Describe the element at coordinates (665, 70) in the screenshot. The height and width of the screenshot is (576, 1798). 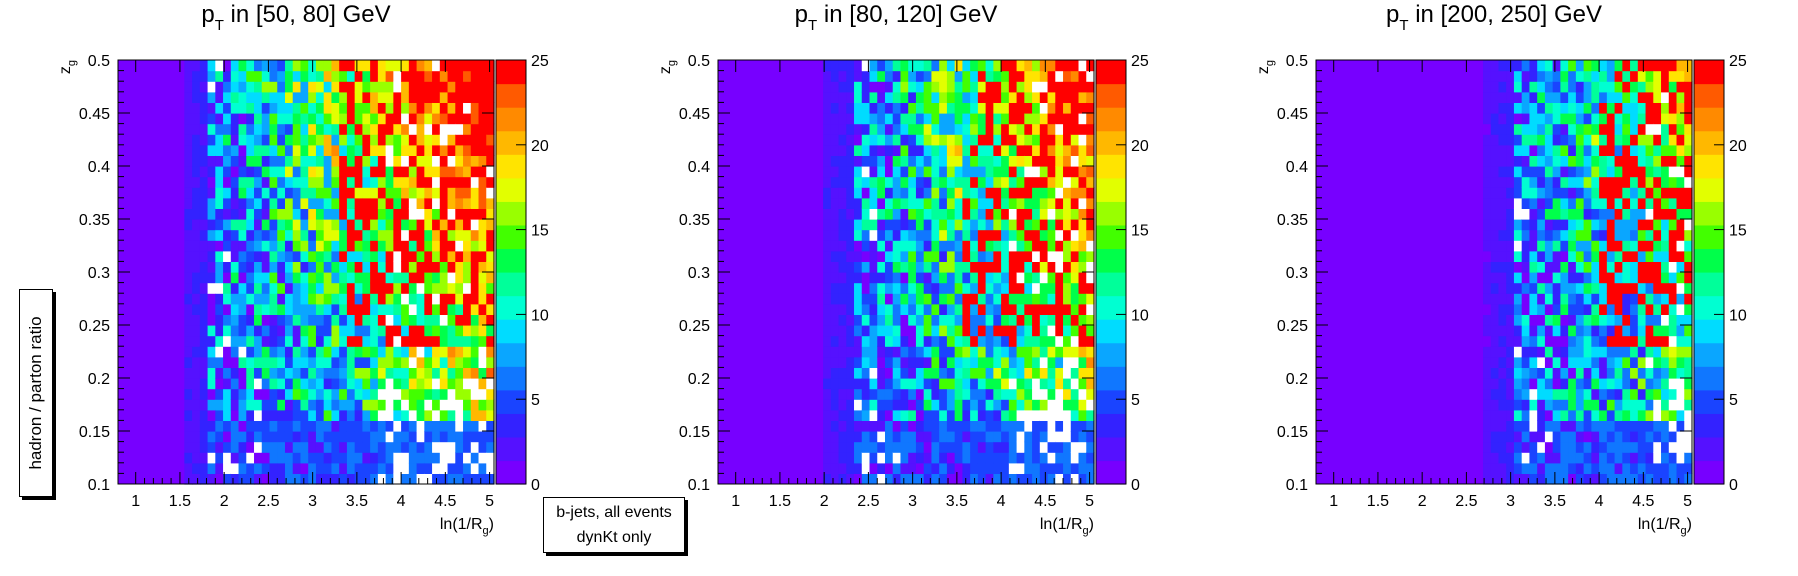
I see `y-axis-label-main: z` at that location.